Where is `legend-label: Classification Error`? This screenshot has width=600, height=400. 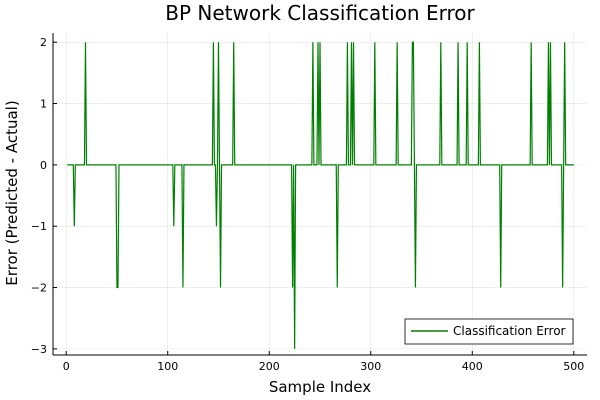
legend-label: Classification Error is located at coordinates (509, 331).